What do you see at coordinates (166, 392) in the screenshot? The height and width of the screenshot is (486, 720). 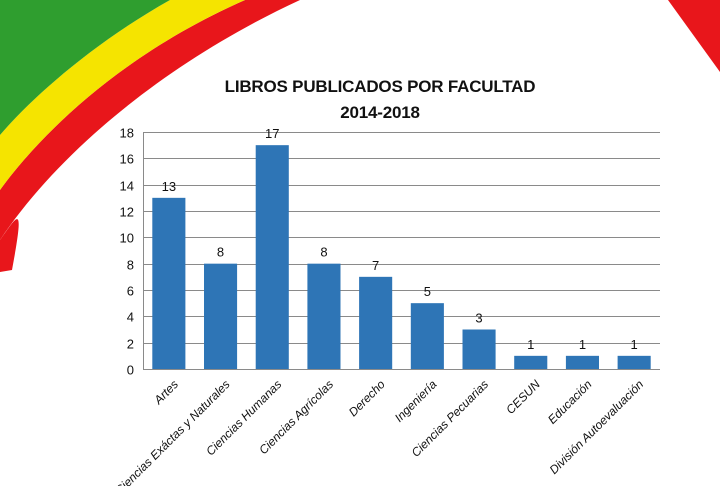 I see `x-tick-label: Artes` at bounding box center [166, 392].